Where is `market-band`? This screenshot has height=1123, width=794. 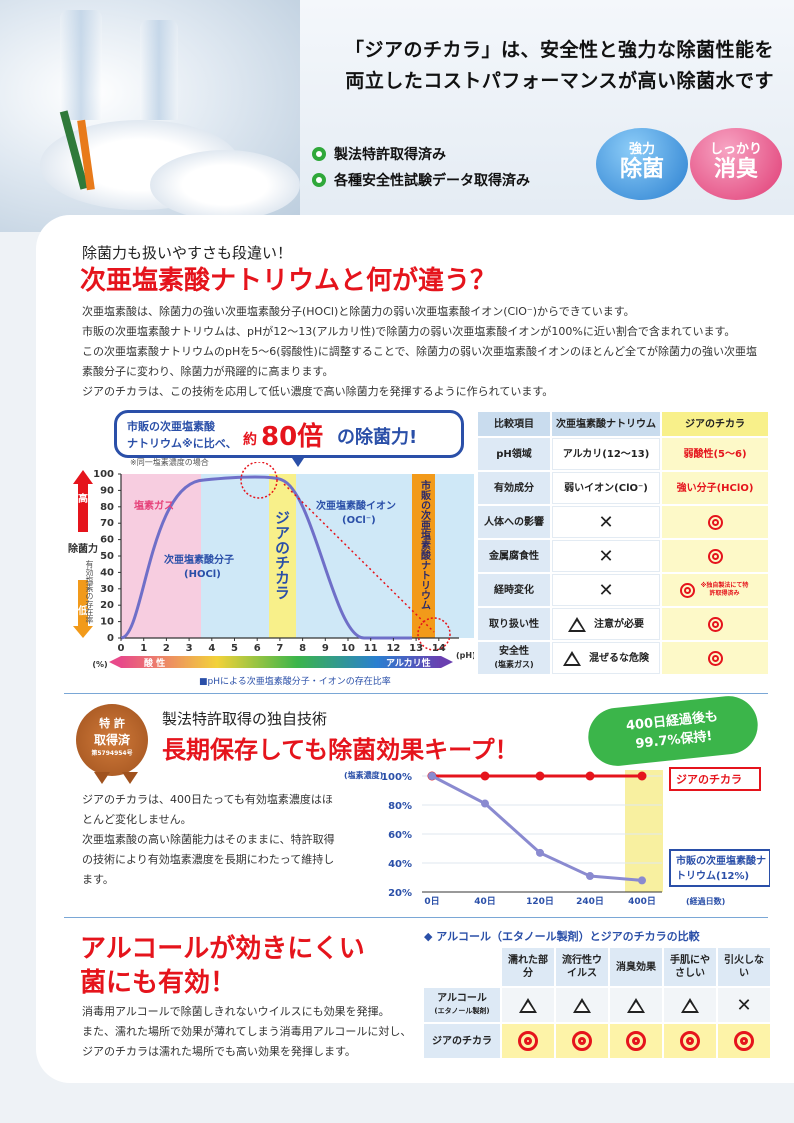 market-band is located at coordinates (423, 556).